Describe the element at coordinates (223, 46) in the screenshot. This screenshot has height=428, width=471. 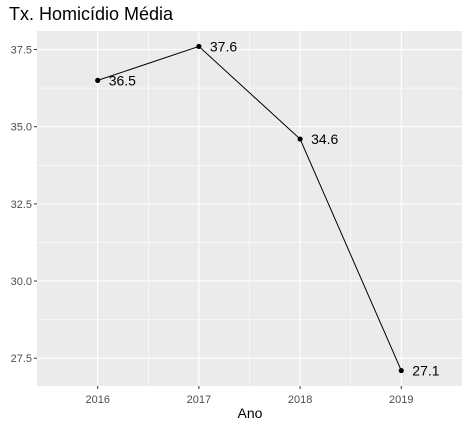
I see `data-label: 37.6` at that location.